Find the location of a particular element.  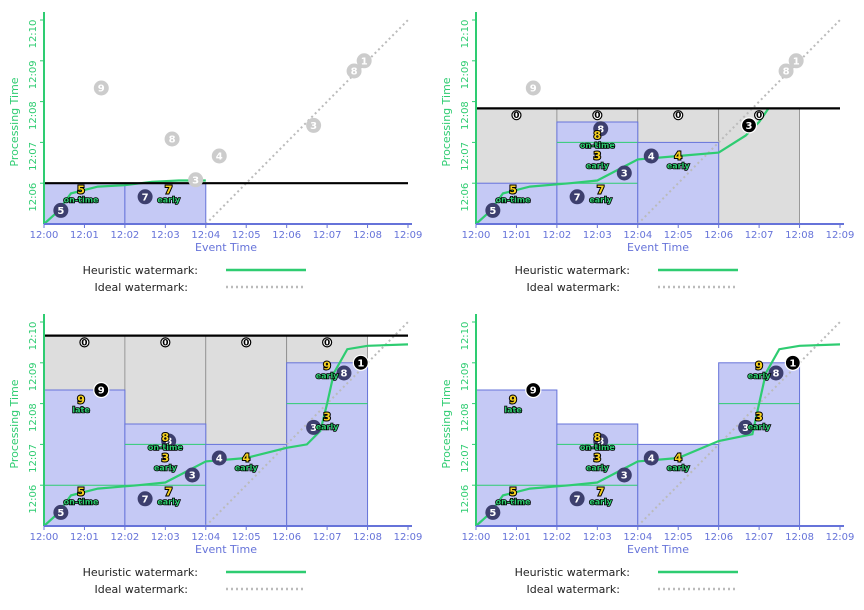

heuristic-watermark-curve is located at coordinates (658, 435).